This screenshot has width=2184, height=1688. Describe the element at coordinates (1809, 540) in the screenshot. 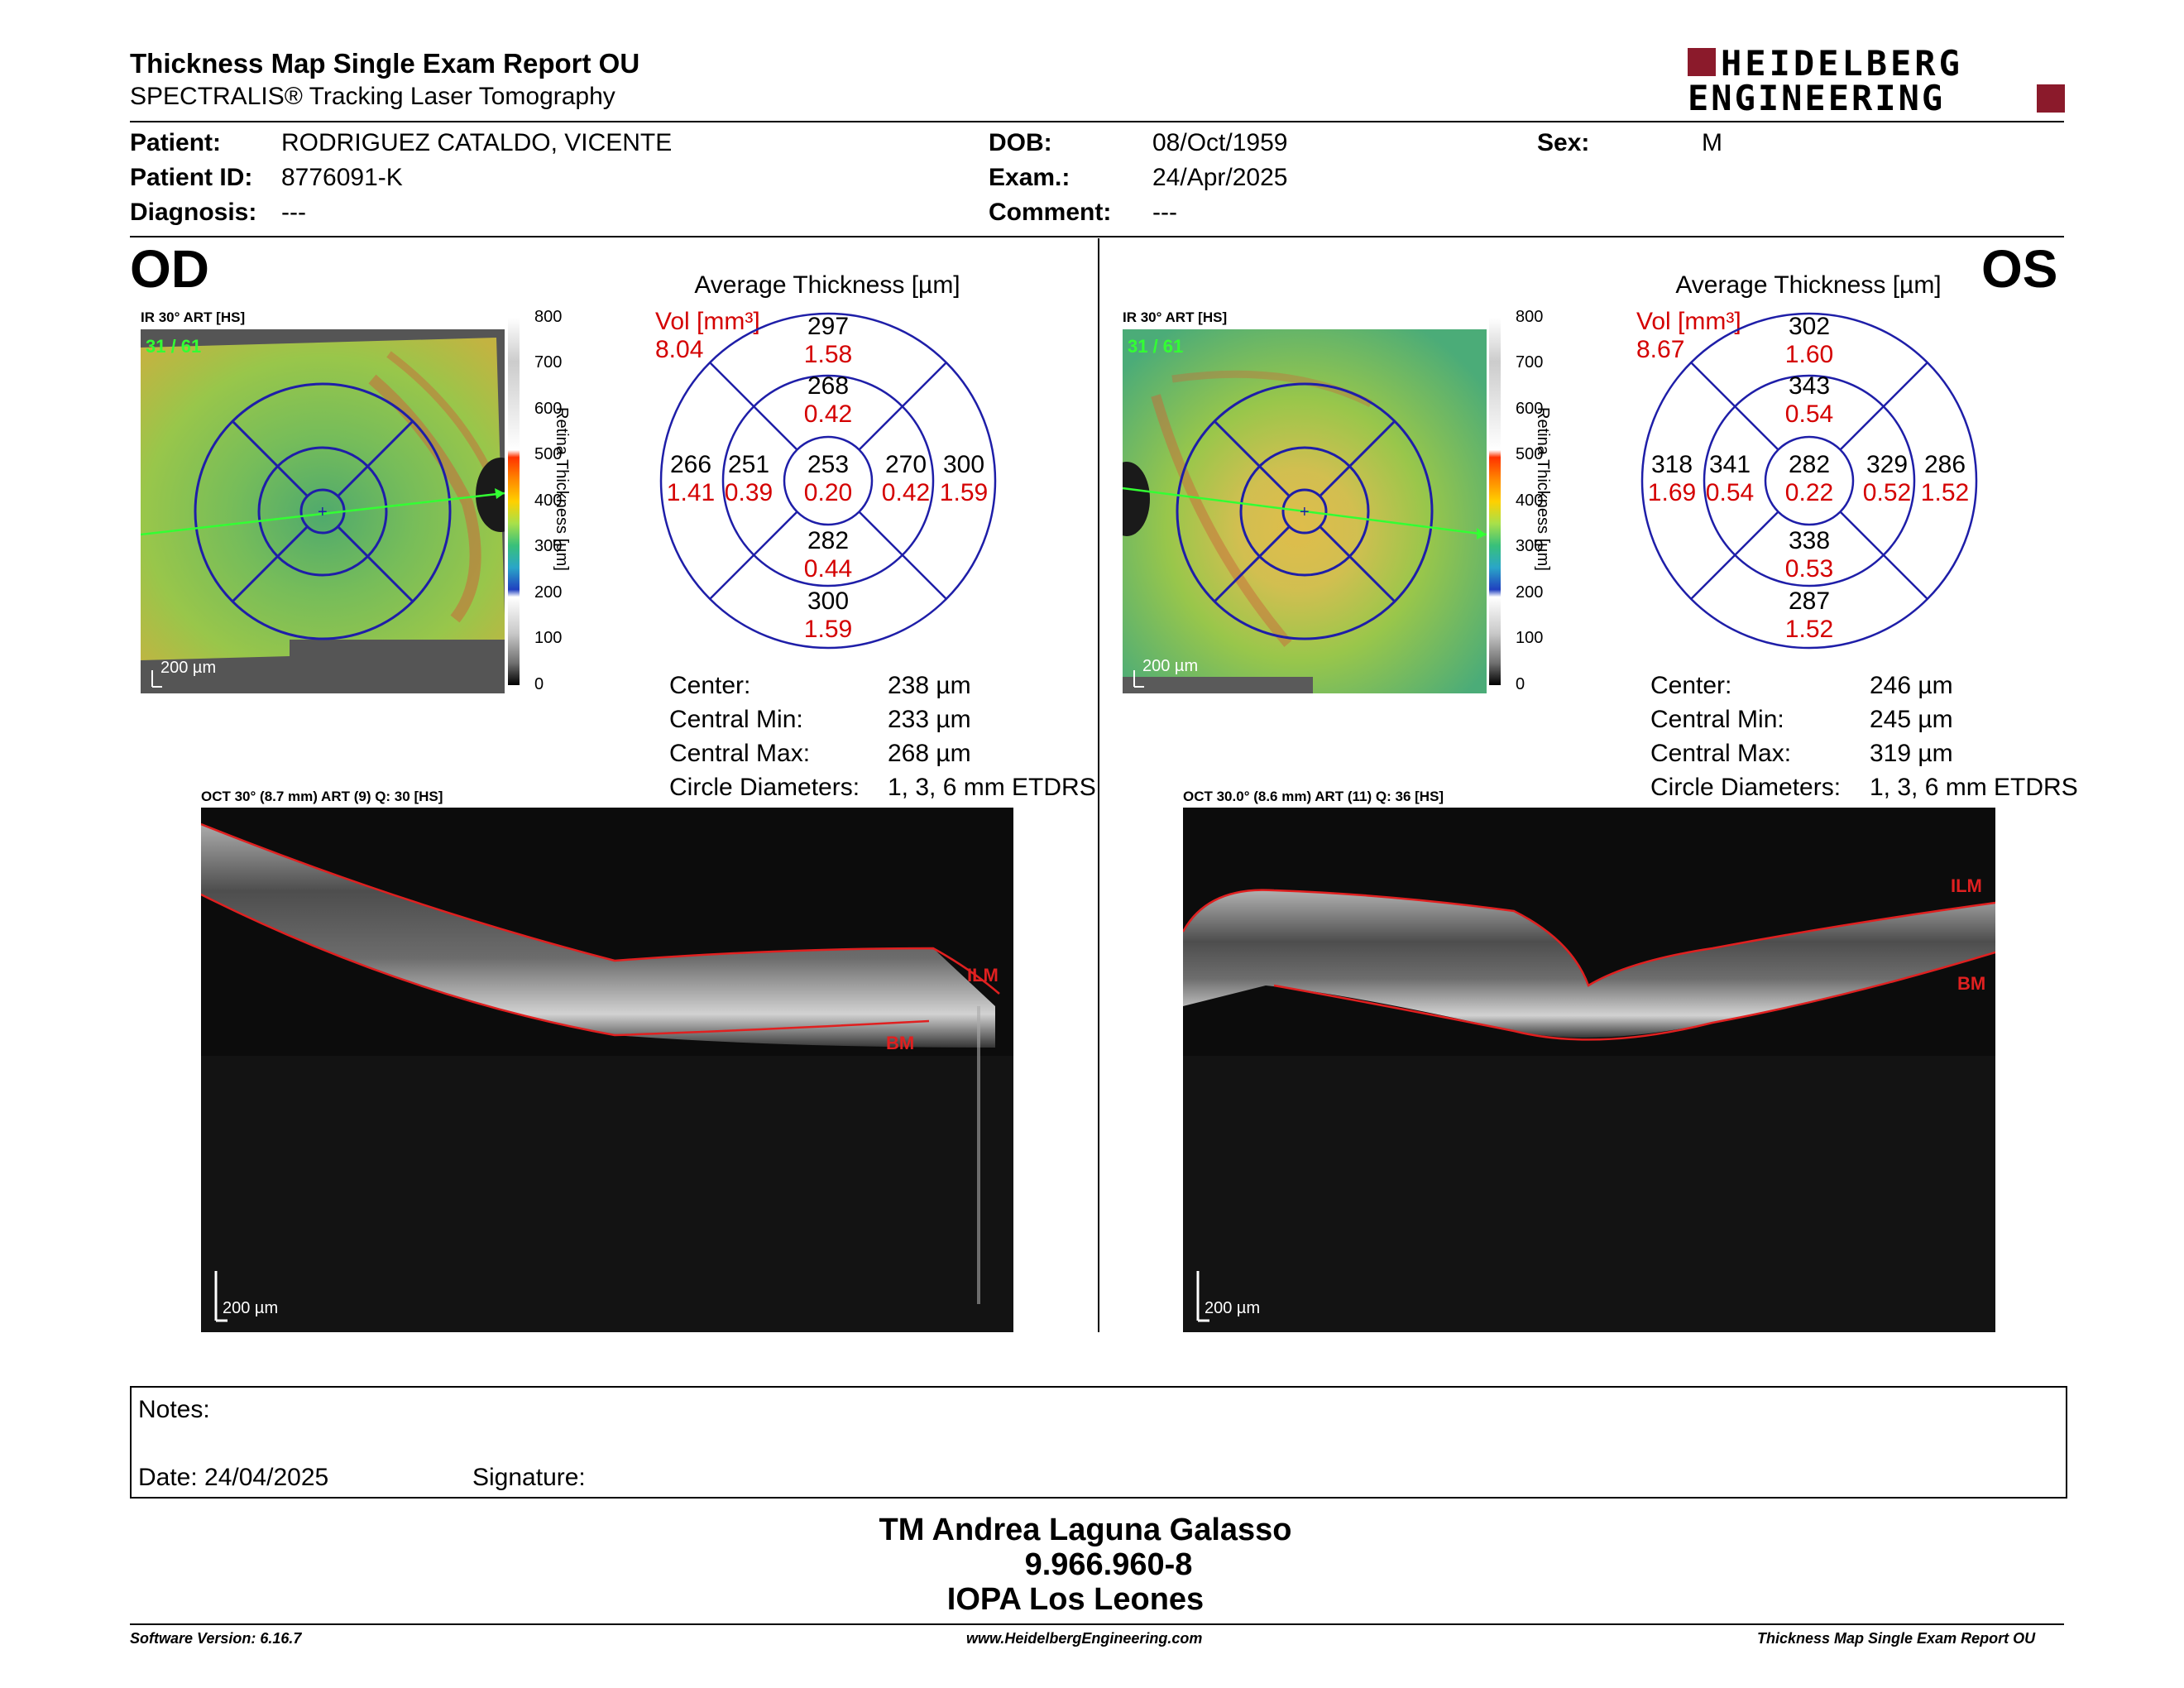

I see `os-inner-inf-thickness: 338` at that location.